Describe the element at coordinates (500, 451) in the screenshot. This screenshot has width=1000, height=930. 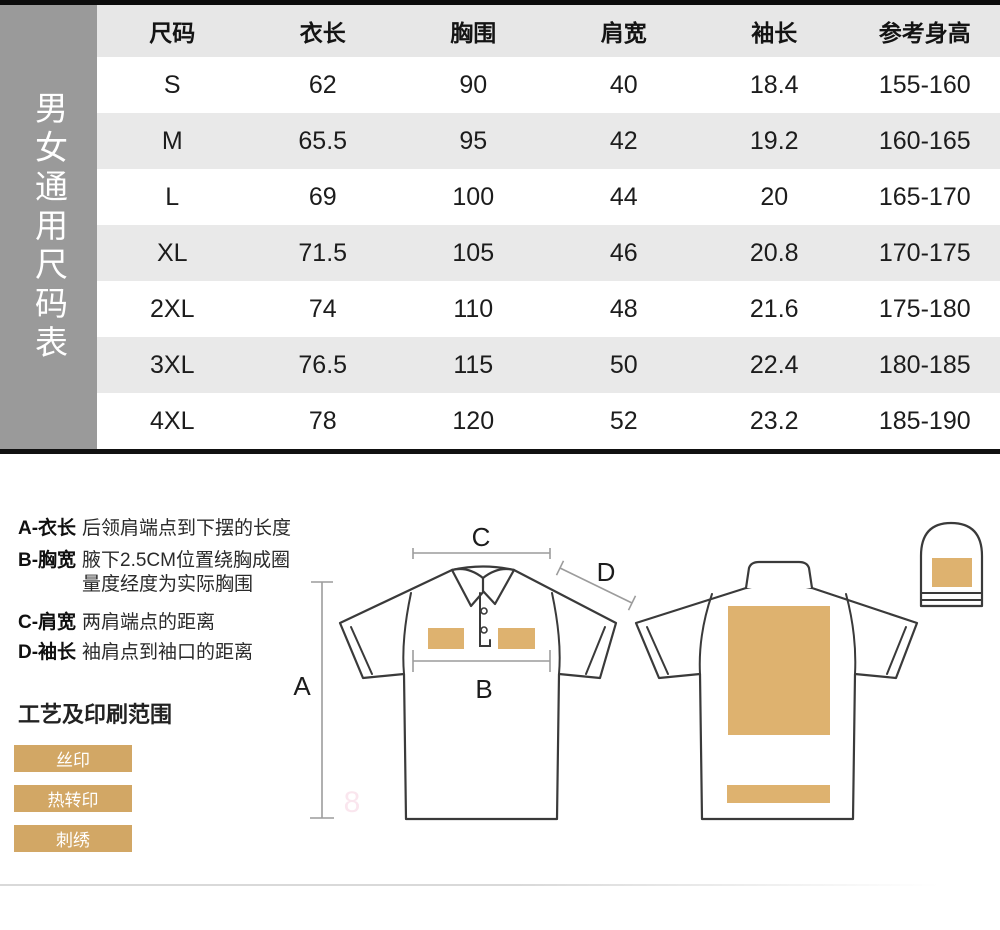
I see `table-bottom-black-bar` at that location.